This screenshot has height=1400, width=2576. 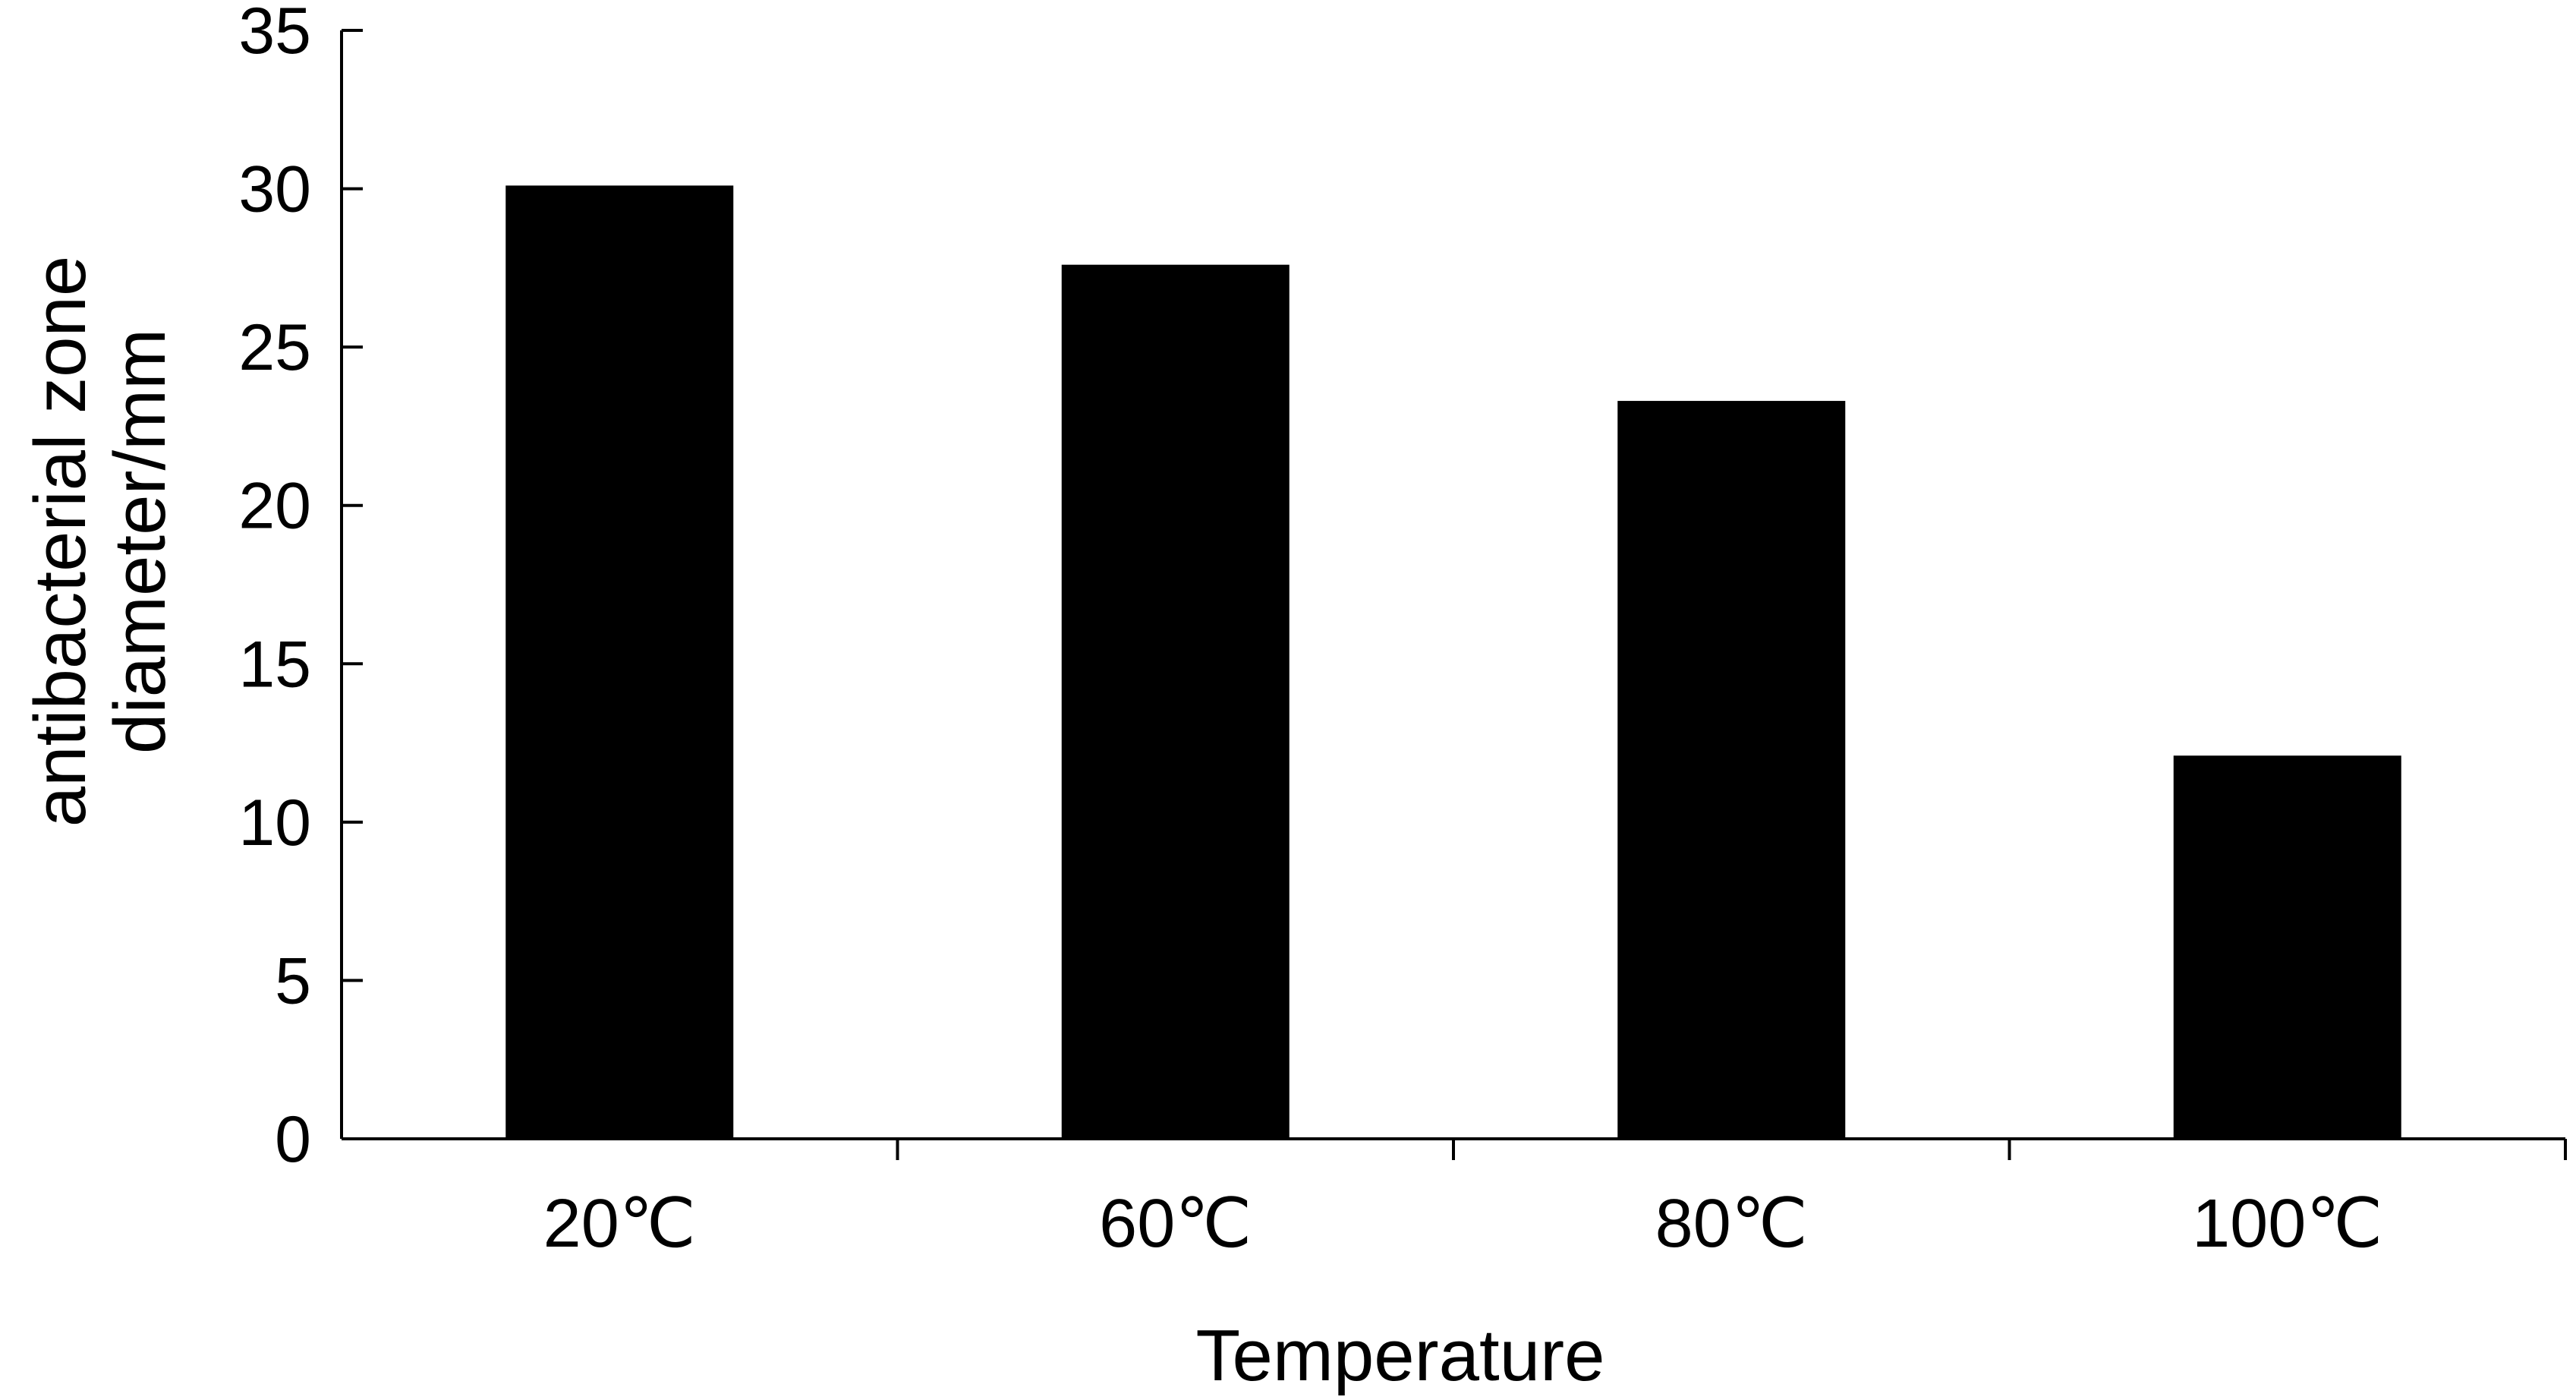 I want to click on y-tick-label: 20, so click(x=274, y=506).